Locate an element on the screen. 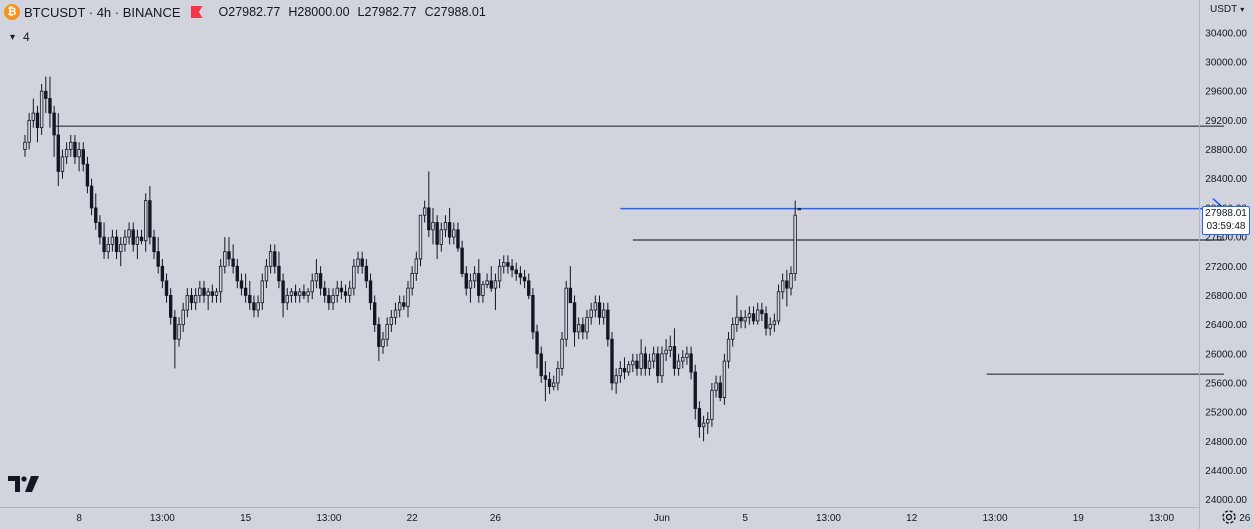 Image resolution: width=1254 pixels, height=529 pixels. flag-icon is located at coordinates (196, 12).